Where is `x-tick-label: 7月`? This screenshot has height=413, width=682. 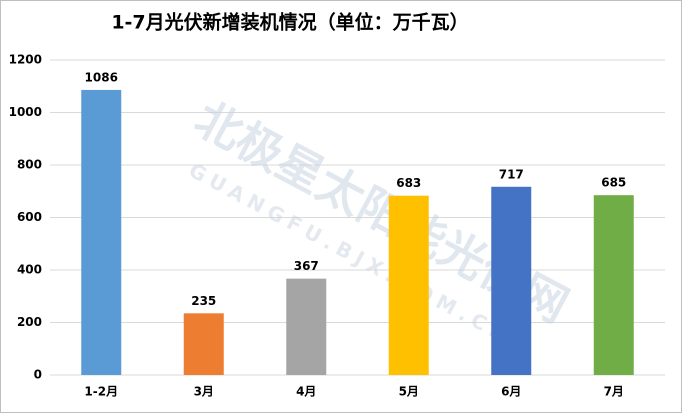 x-tick-label: 7月 is located at coordinates (614, 392).